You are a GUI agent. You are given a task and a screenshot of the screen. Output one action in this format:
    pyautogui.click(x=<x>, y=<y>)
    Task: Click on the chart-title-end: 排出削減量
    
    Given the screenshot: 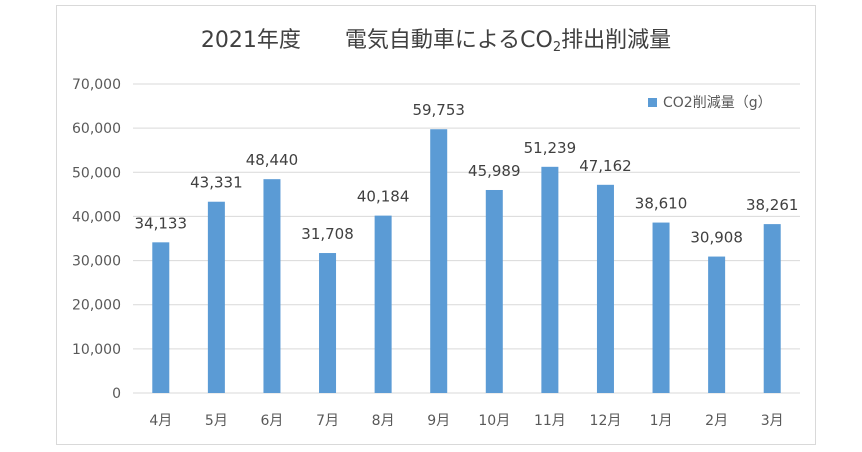 What is the action you would take?
    pyautogui.click(x=616, y=40)
    